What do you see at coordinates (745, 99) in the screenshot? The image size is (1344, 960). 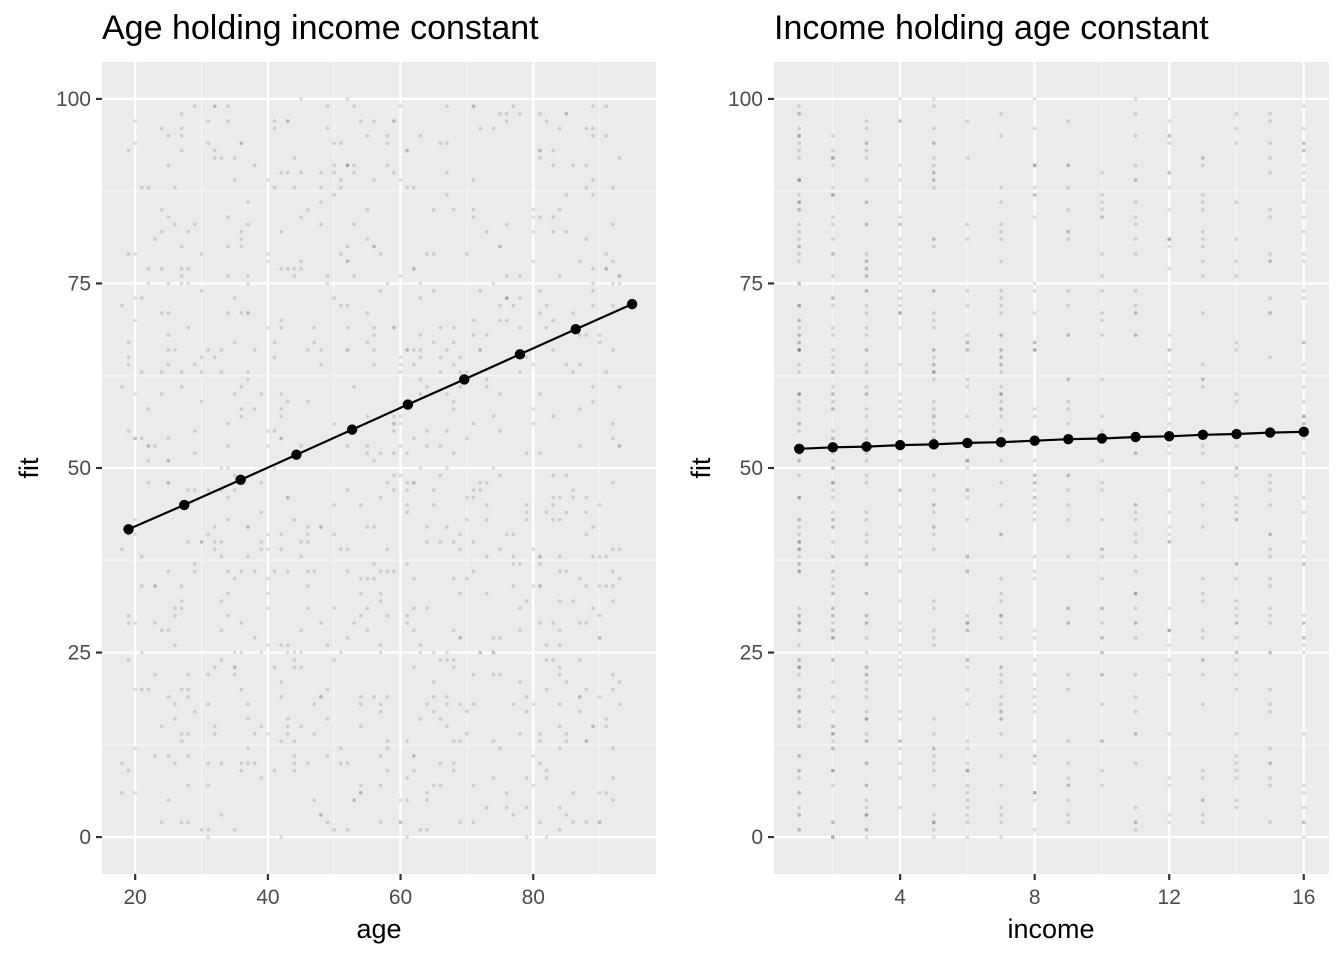 I see `y-tick-label: 100` at bounding box center [745, 99].